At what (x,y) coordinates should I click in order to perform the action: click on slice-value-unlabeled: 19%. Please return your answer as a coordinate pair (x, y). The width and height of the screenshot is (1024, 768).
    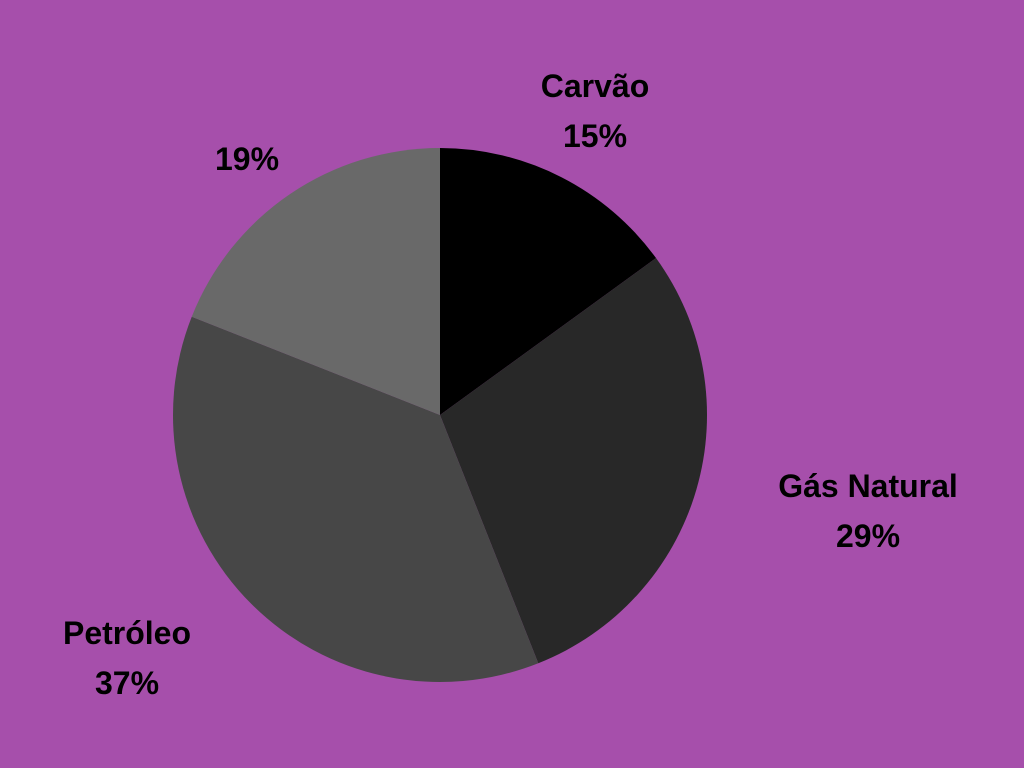
    Looking at the image, I should click on (247, 159).